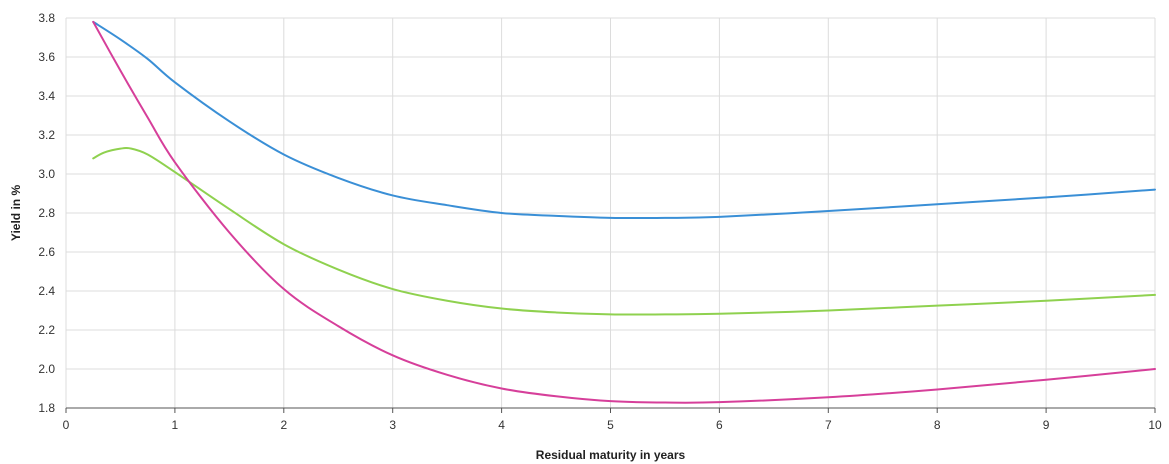 This screenshot has width=1169, height=464. I want to click on y-tick-label: 2.6, so click(46, 252).